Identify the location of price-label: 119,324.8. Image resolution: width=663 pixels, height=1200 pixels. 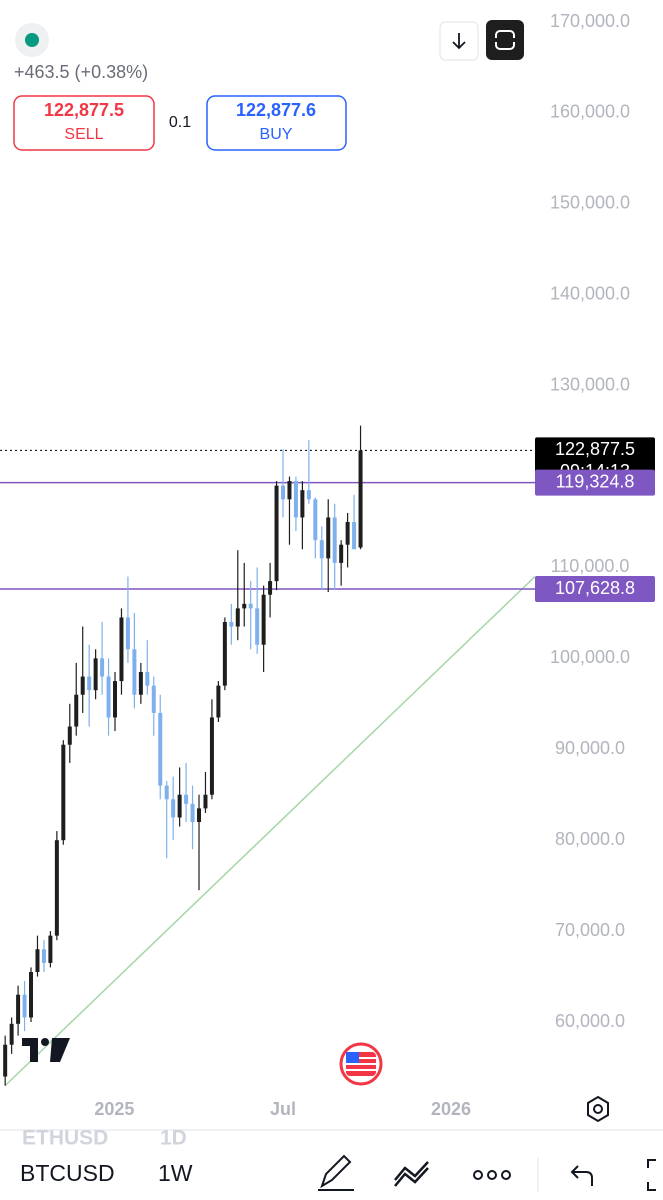
(595, 481).